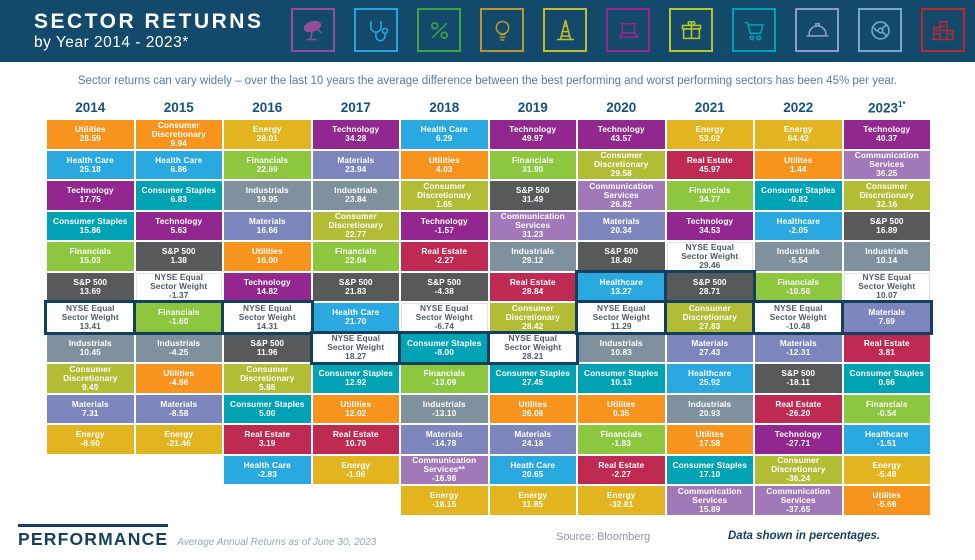  What do you see at coordinates (444, 286) in the screenshot?
I see `sector-cell: S&P 500 -4.38` at bounding box center [444, 286].